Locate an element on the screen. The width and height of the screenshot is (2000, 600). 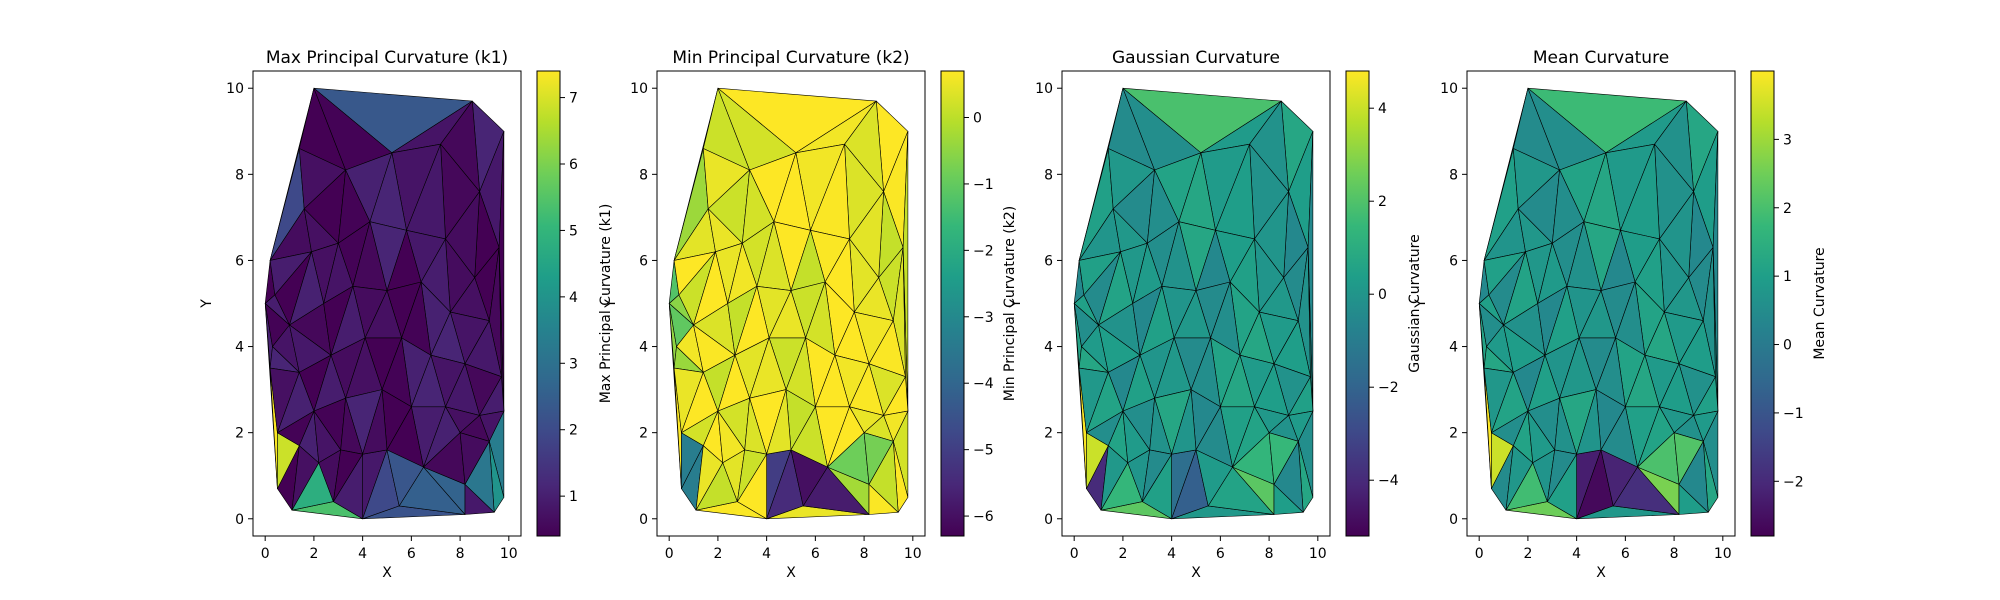
subplot-title: Gaussian Curvature is located at coordinates (1196, 58).